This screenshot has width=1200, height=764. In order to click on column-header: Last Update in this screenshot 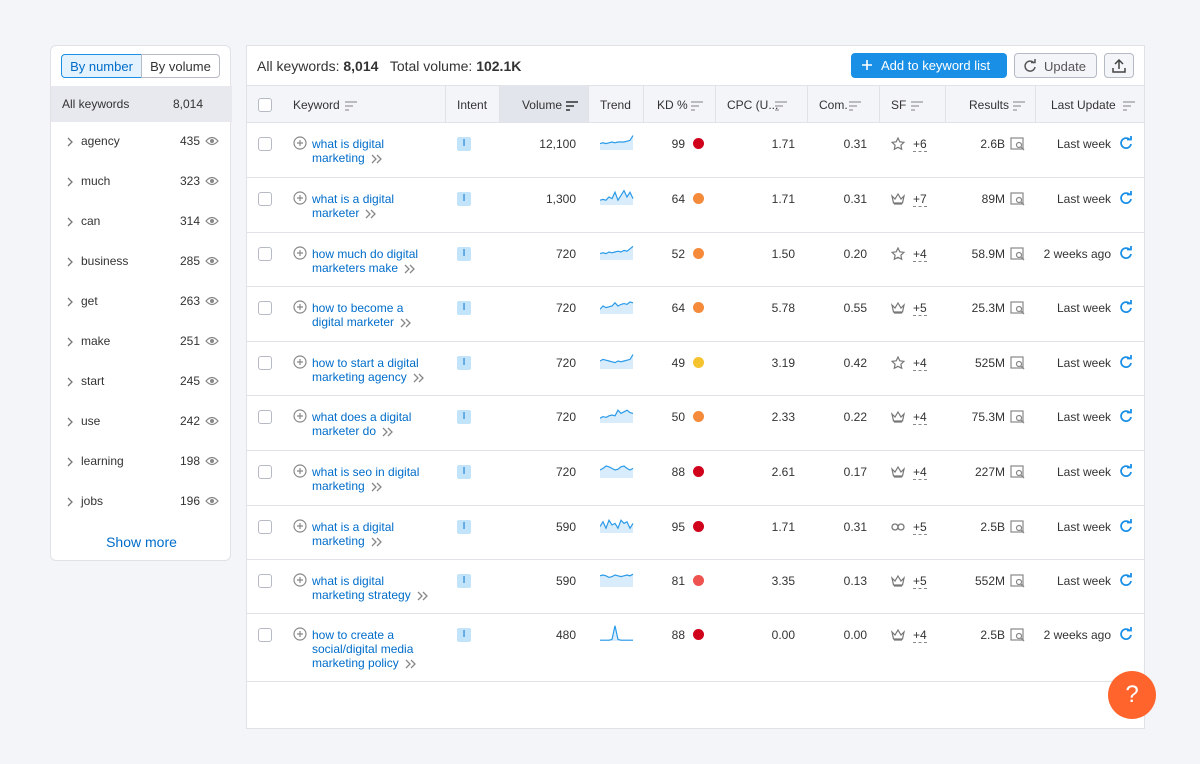, I will do `click(1083, 105)`.